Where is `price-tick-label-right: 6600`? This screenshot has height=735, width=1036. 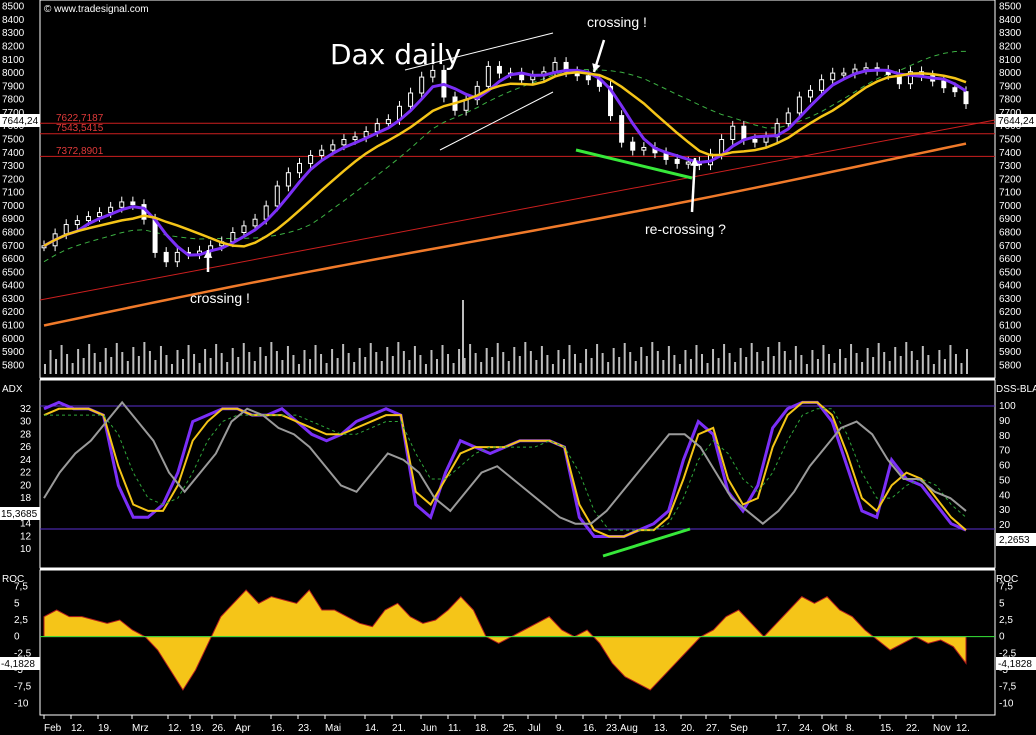 price-tick-label-right: 6600 is located at coordinates (1010, 259).